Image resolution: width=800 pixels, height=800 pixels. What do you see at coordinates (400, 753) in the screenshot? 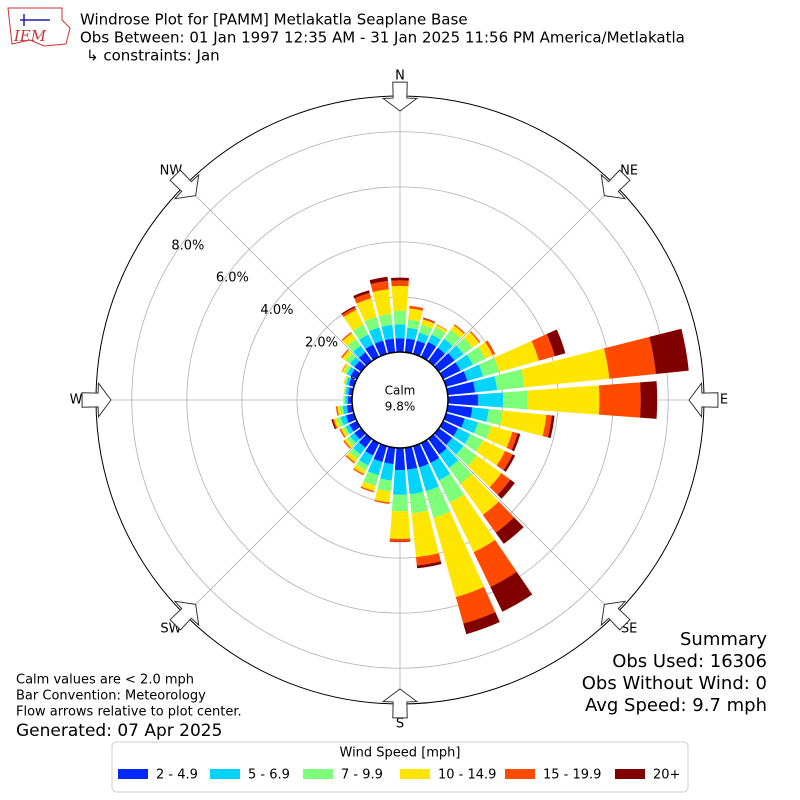
I see `legend-title: Wind Speed [mph]` at bounding box center [400, 753].